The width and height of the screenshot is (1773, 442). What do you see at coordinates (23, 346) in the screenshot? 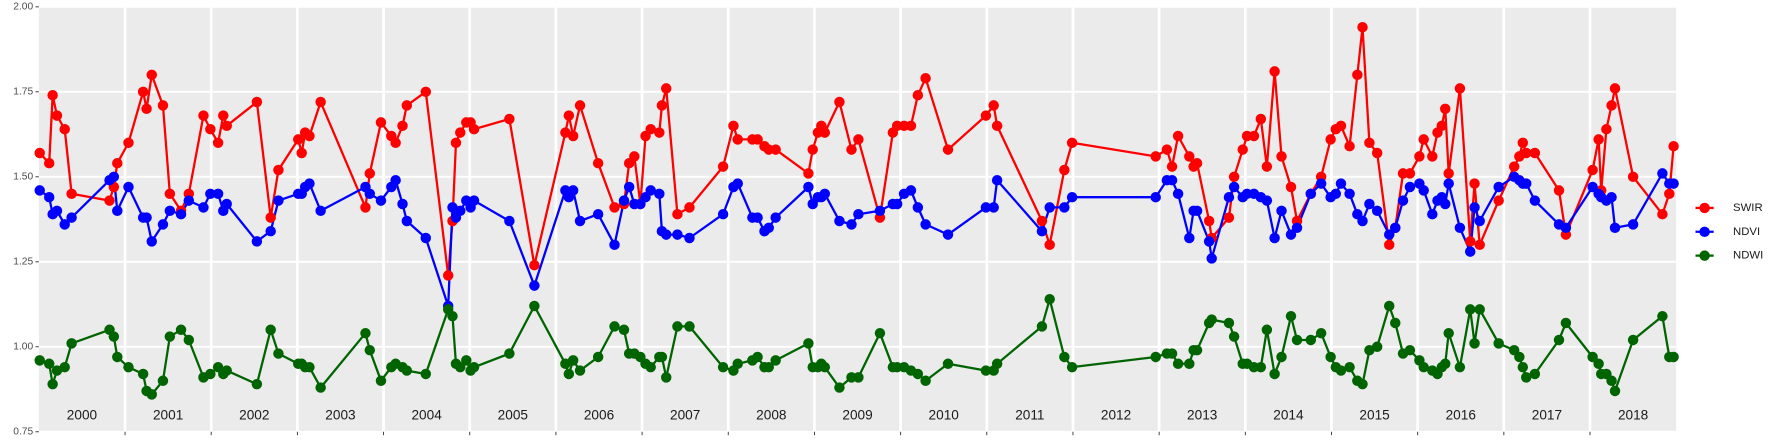
I see `y-tick-label: 1.00` at bounding box center [23, 346].